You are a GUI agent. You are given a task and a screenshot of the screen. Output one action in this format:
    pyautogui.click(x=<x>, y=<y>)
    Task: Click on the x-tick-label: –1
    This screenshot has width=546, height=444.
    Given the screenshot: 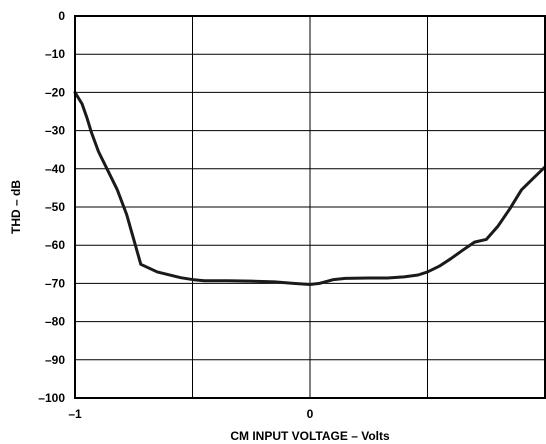 What is the action you would take?
    pyautogui.click(x=75, y=414)
    